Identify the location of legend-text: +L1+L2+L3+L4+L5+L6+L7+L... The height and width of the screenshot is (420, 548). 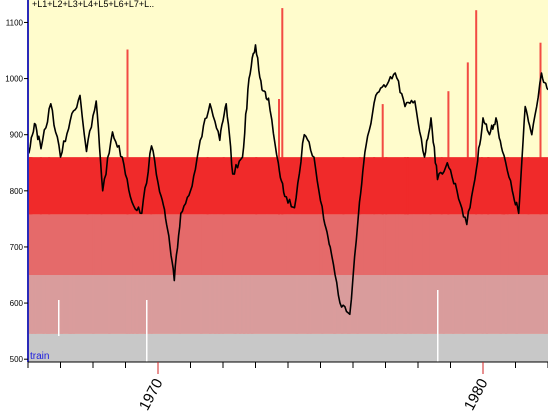
(93, 4).